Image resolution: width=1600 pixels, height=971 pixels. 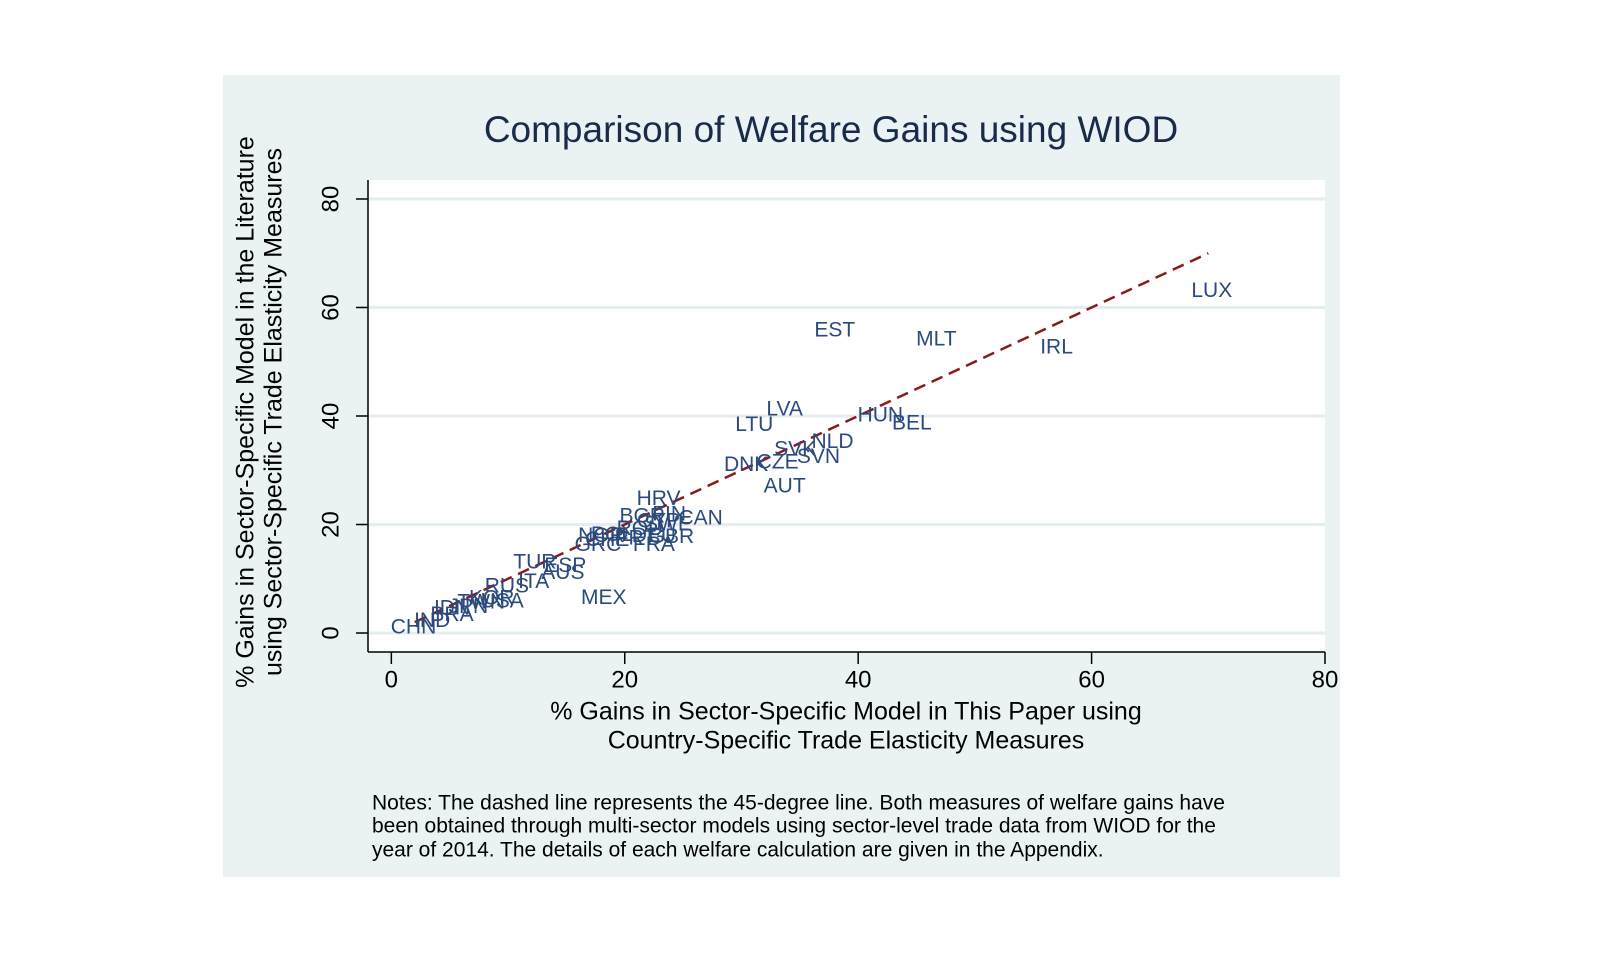 I want to click on point-label: BGR, so click(x=643, y=515).